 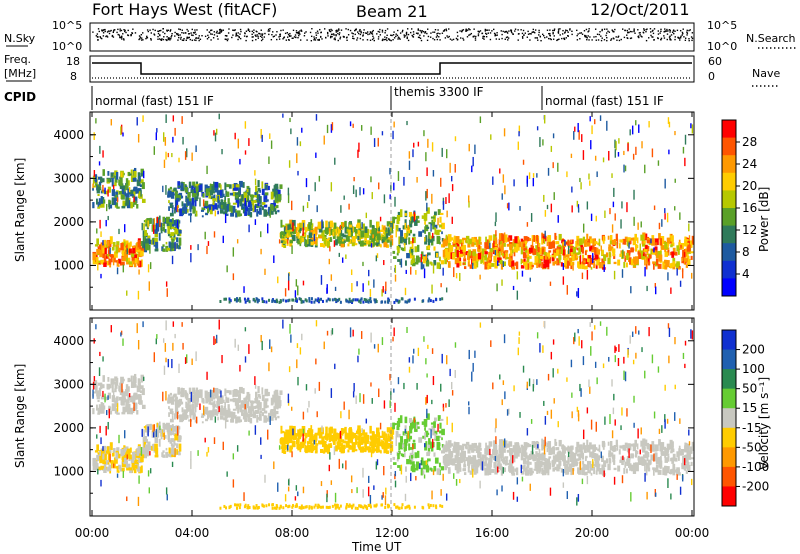 I want to click on nsky-panel-frame, so click(x=392, y=37).